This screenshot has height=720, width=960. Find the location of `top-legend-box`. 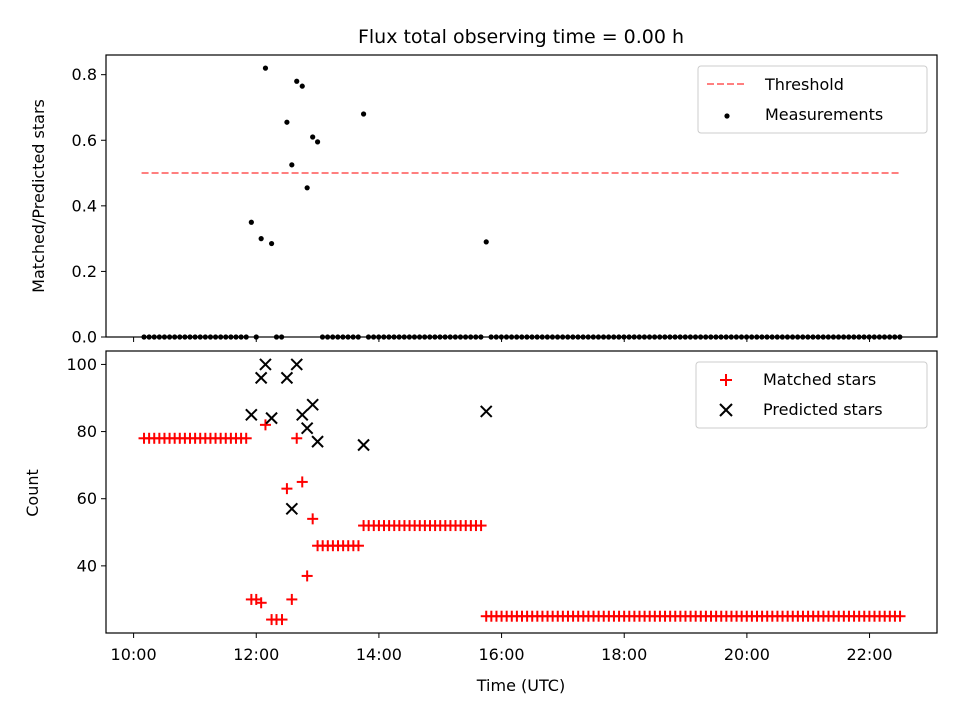

top-legend-box is located at coordinates (812, 99).